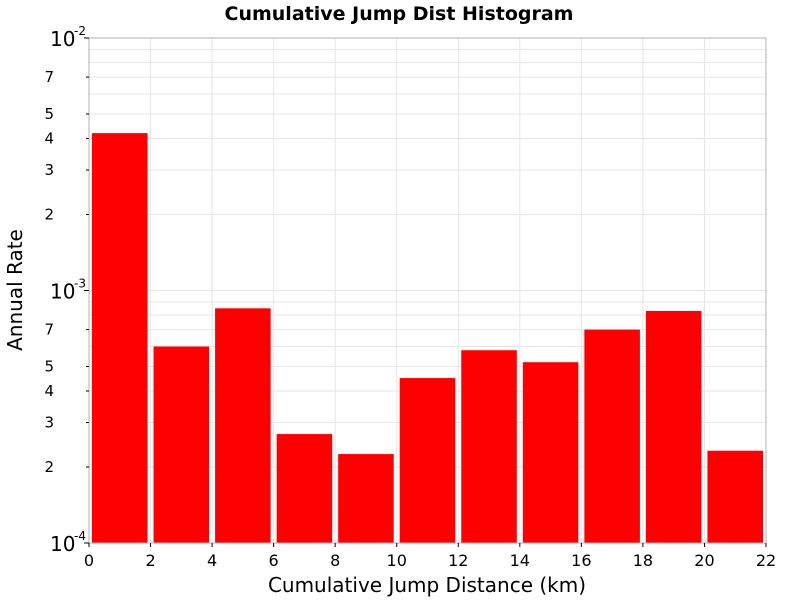 The image size is (800, 600). What do you see at coordinates (766, 560) in the screenshot?
I see `x-tick-label: 22` at bounding box center [766, 560].